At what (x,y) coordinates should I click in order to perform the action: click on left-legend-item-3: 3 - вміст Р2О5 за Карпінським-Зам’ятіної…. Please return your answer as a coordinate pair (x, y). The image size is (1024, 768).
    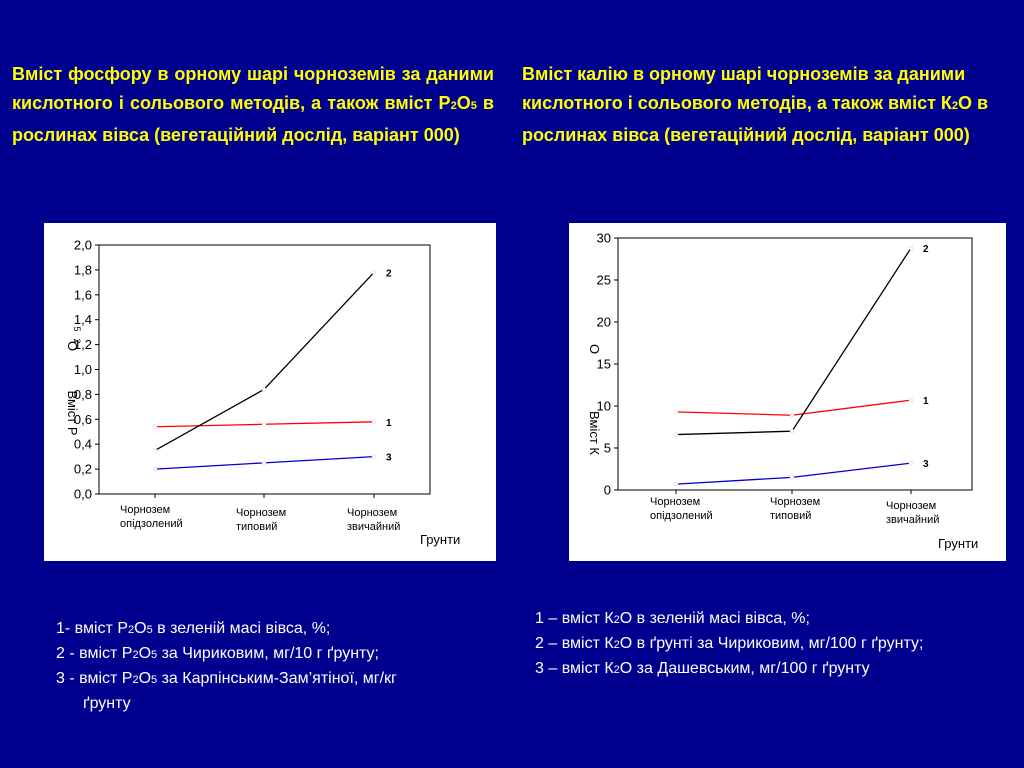
    Looking at the image, I should click on (281, 691).